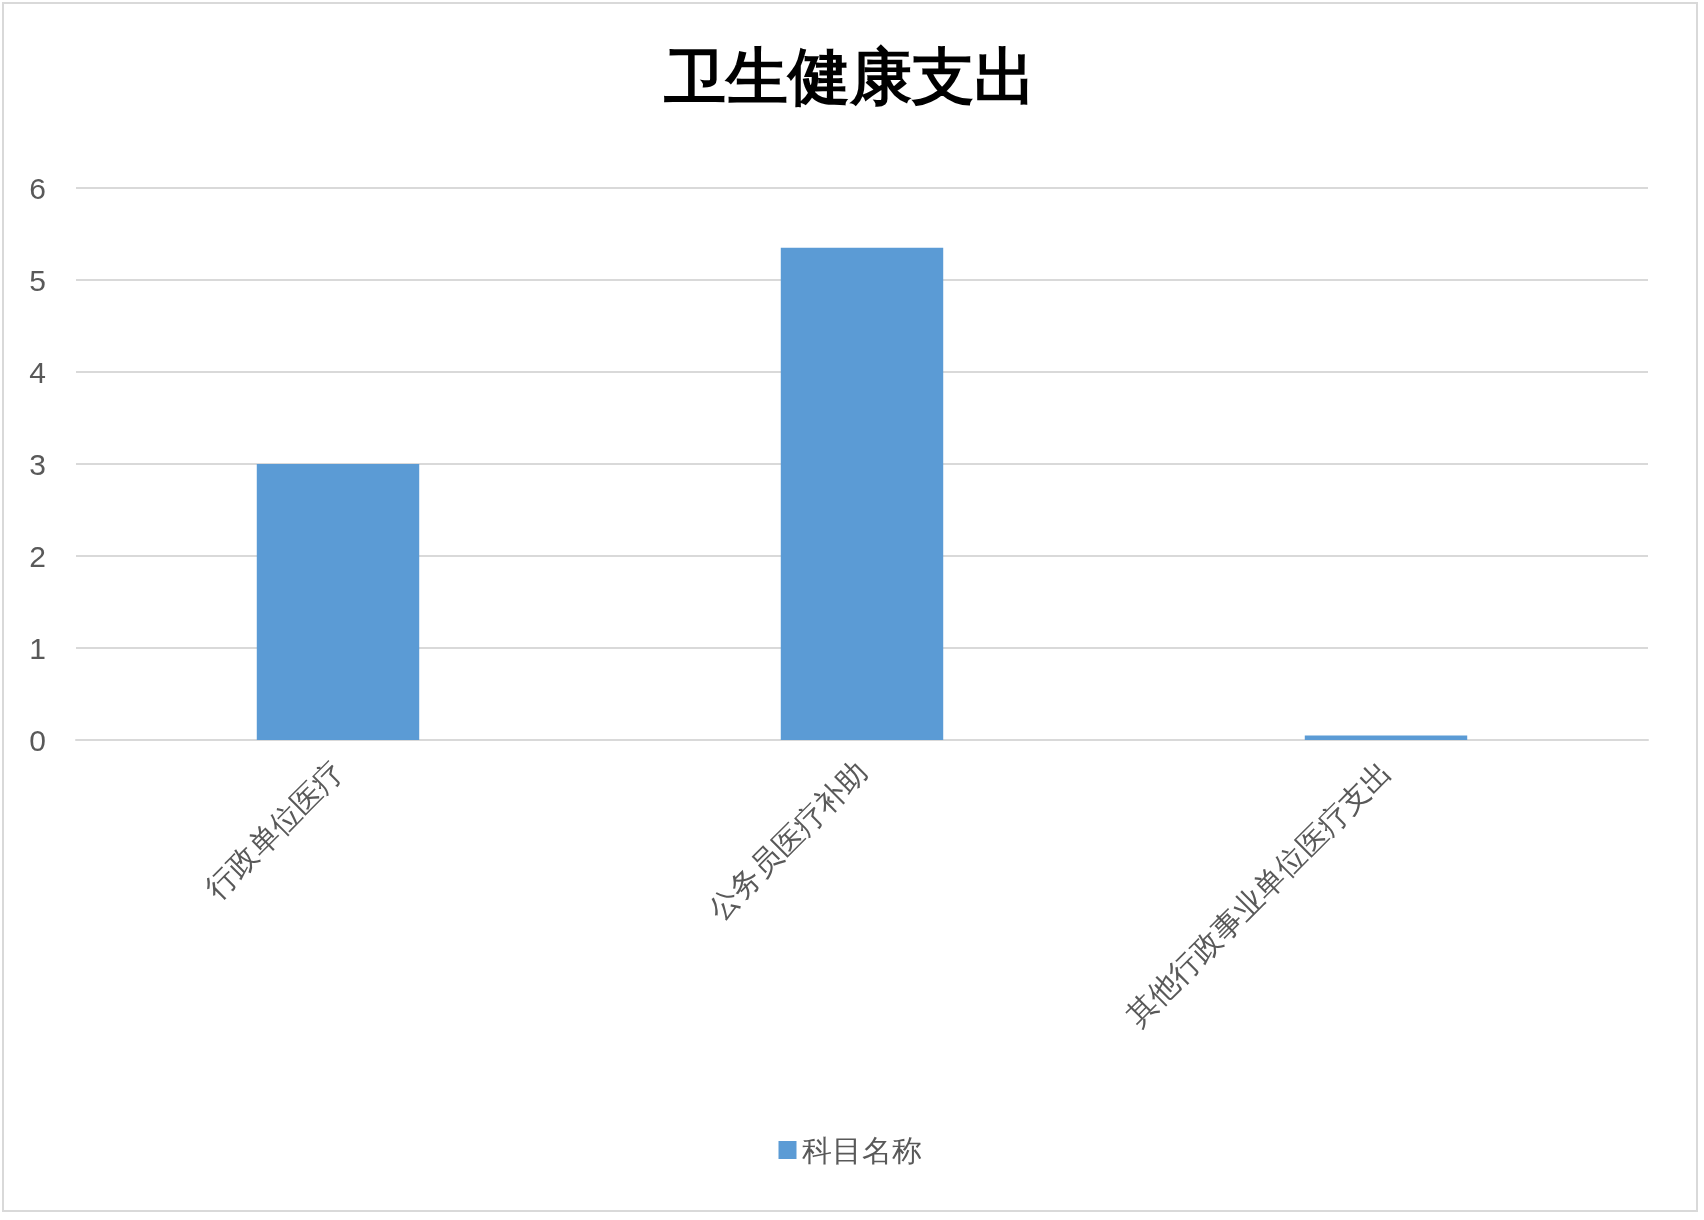 This screenshot has width=1704, height=1220. Describe the element at coordinates (787, 840) in the screenshot. I see `x-tick-label: 公务员医疗补助` at that location.